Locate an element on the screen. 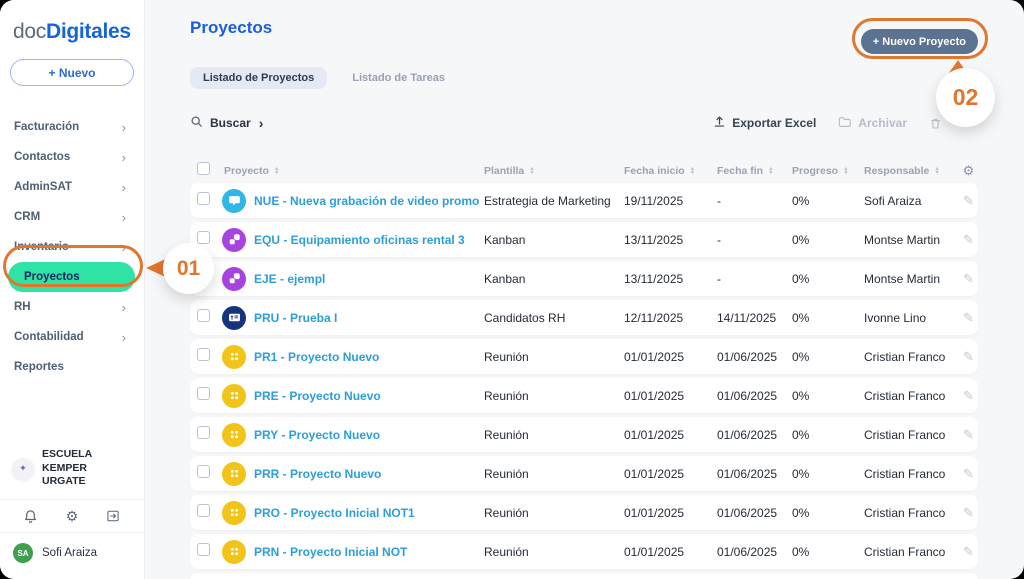 Image resolution: width=1024 pixels, height=579 pixels. cell-responsable: Sofi Araiza is located at coordinates (893, 200).